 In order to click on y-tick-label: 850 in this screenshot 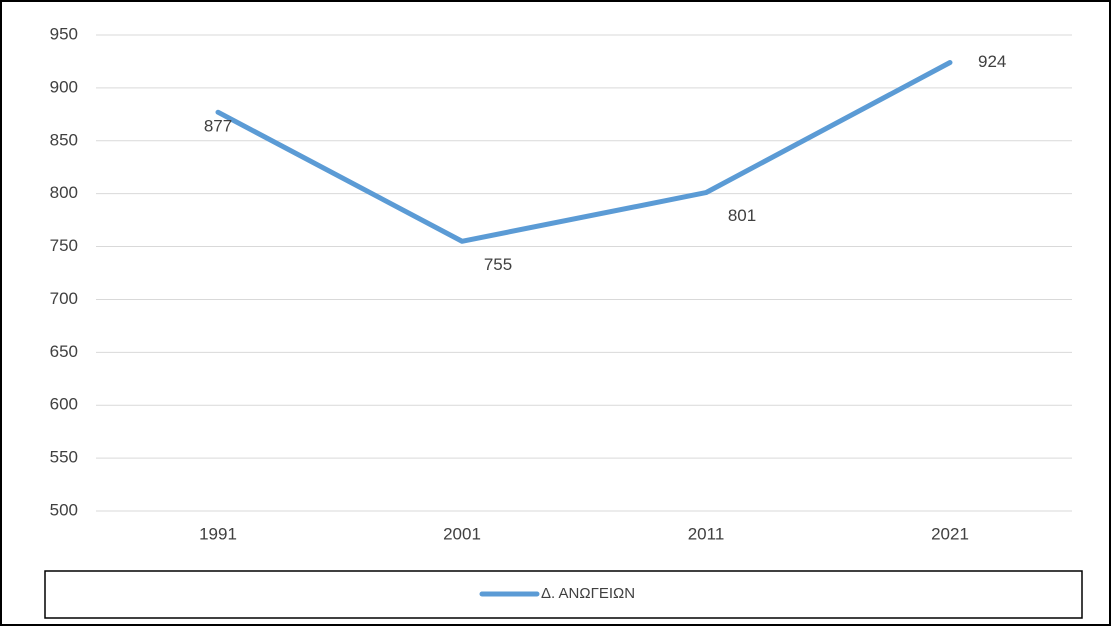, I will do `click(64, 139)`.